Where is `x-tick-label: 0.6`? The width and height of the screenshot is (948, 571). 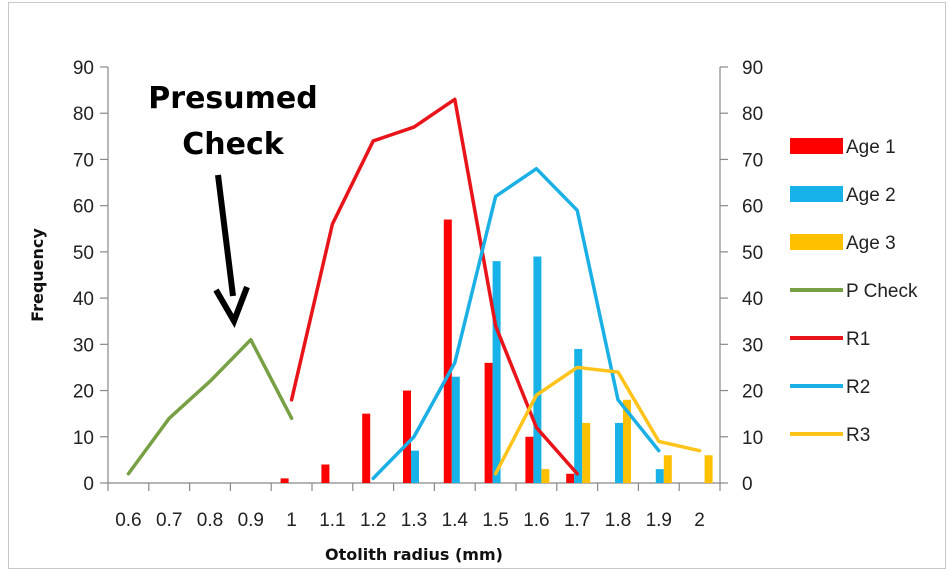 x-tick-label: 0.6 is located at coordinates (128, 520).